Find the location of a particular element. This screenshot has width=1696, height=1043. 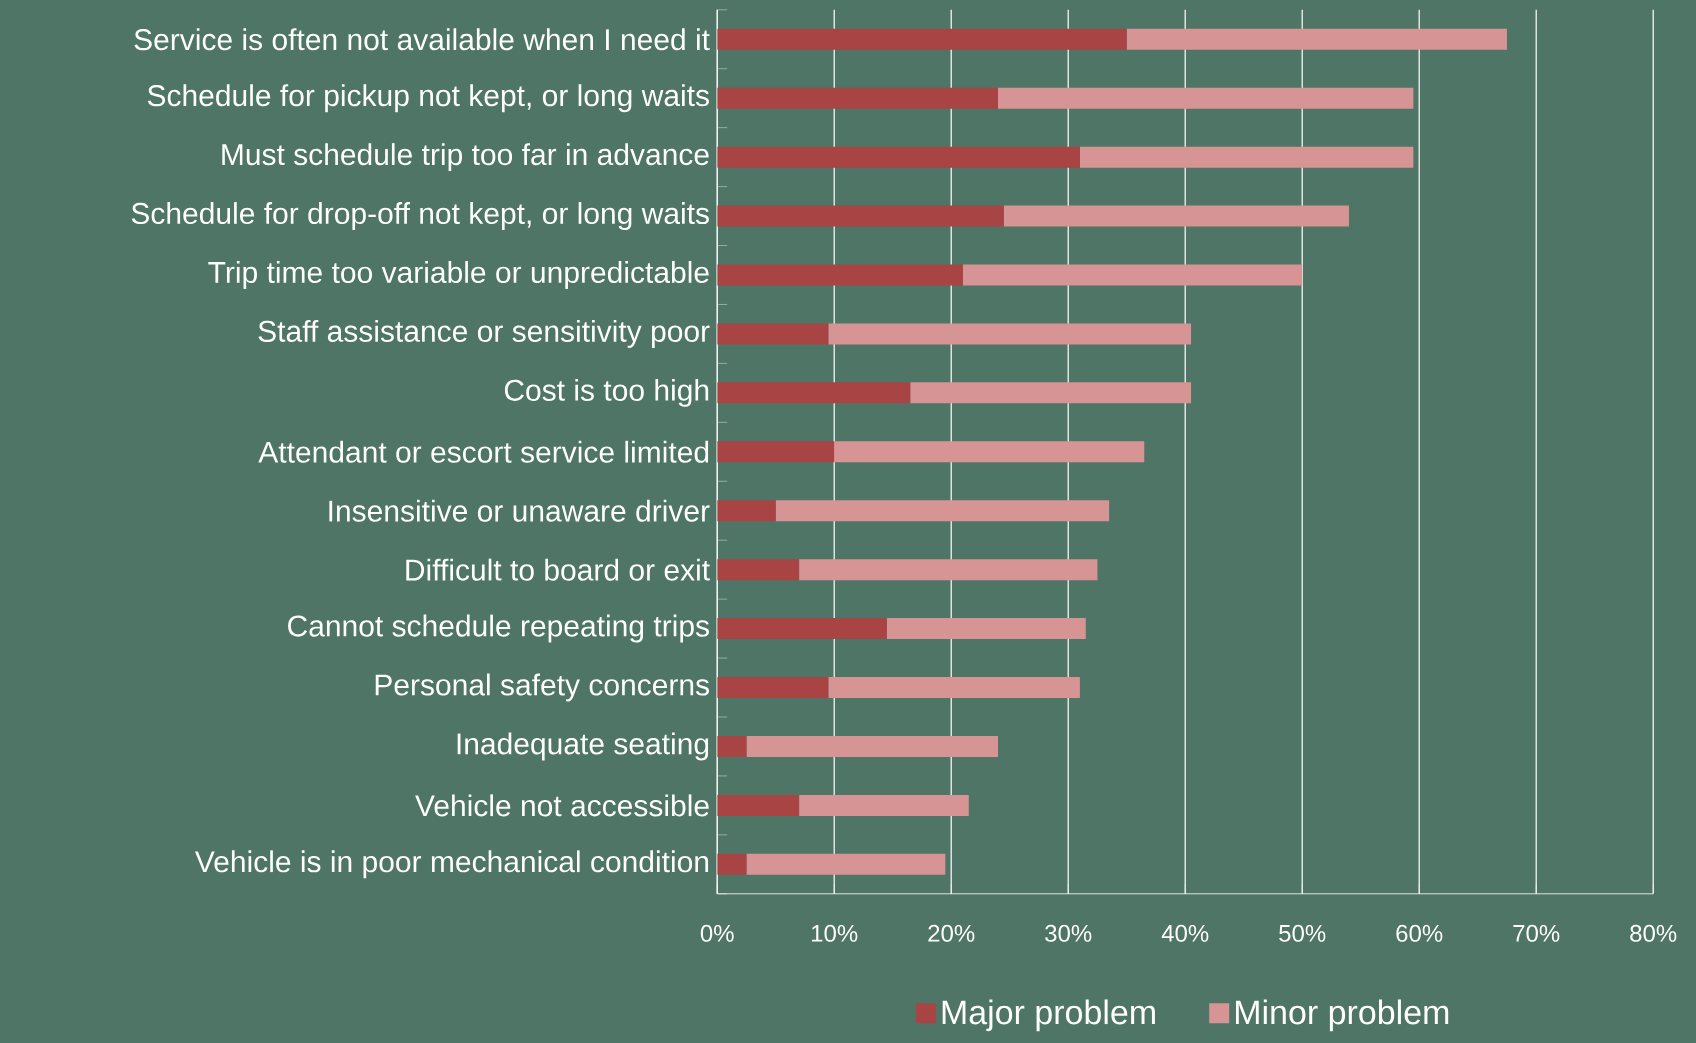

x-tick-label: 10% is located at coordinates (835, 933).